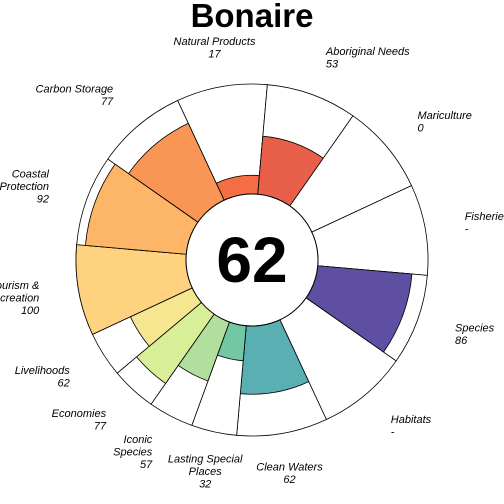 This screenshot has height=504, width=504. Describe the element at coordinates (79, 414) in the screenshot. I see `petal-name-economies: Economies` at that location.